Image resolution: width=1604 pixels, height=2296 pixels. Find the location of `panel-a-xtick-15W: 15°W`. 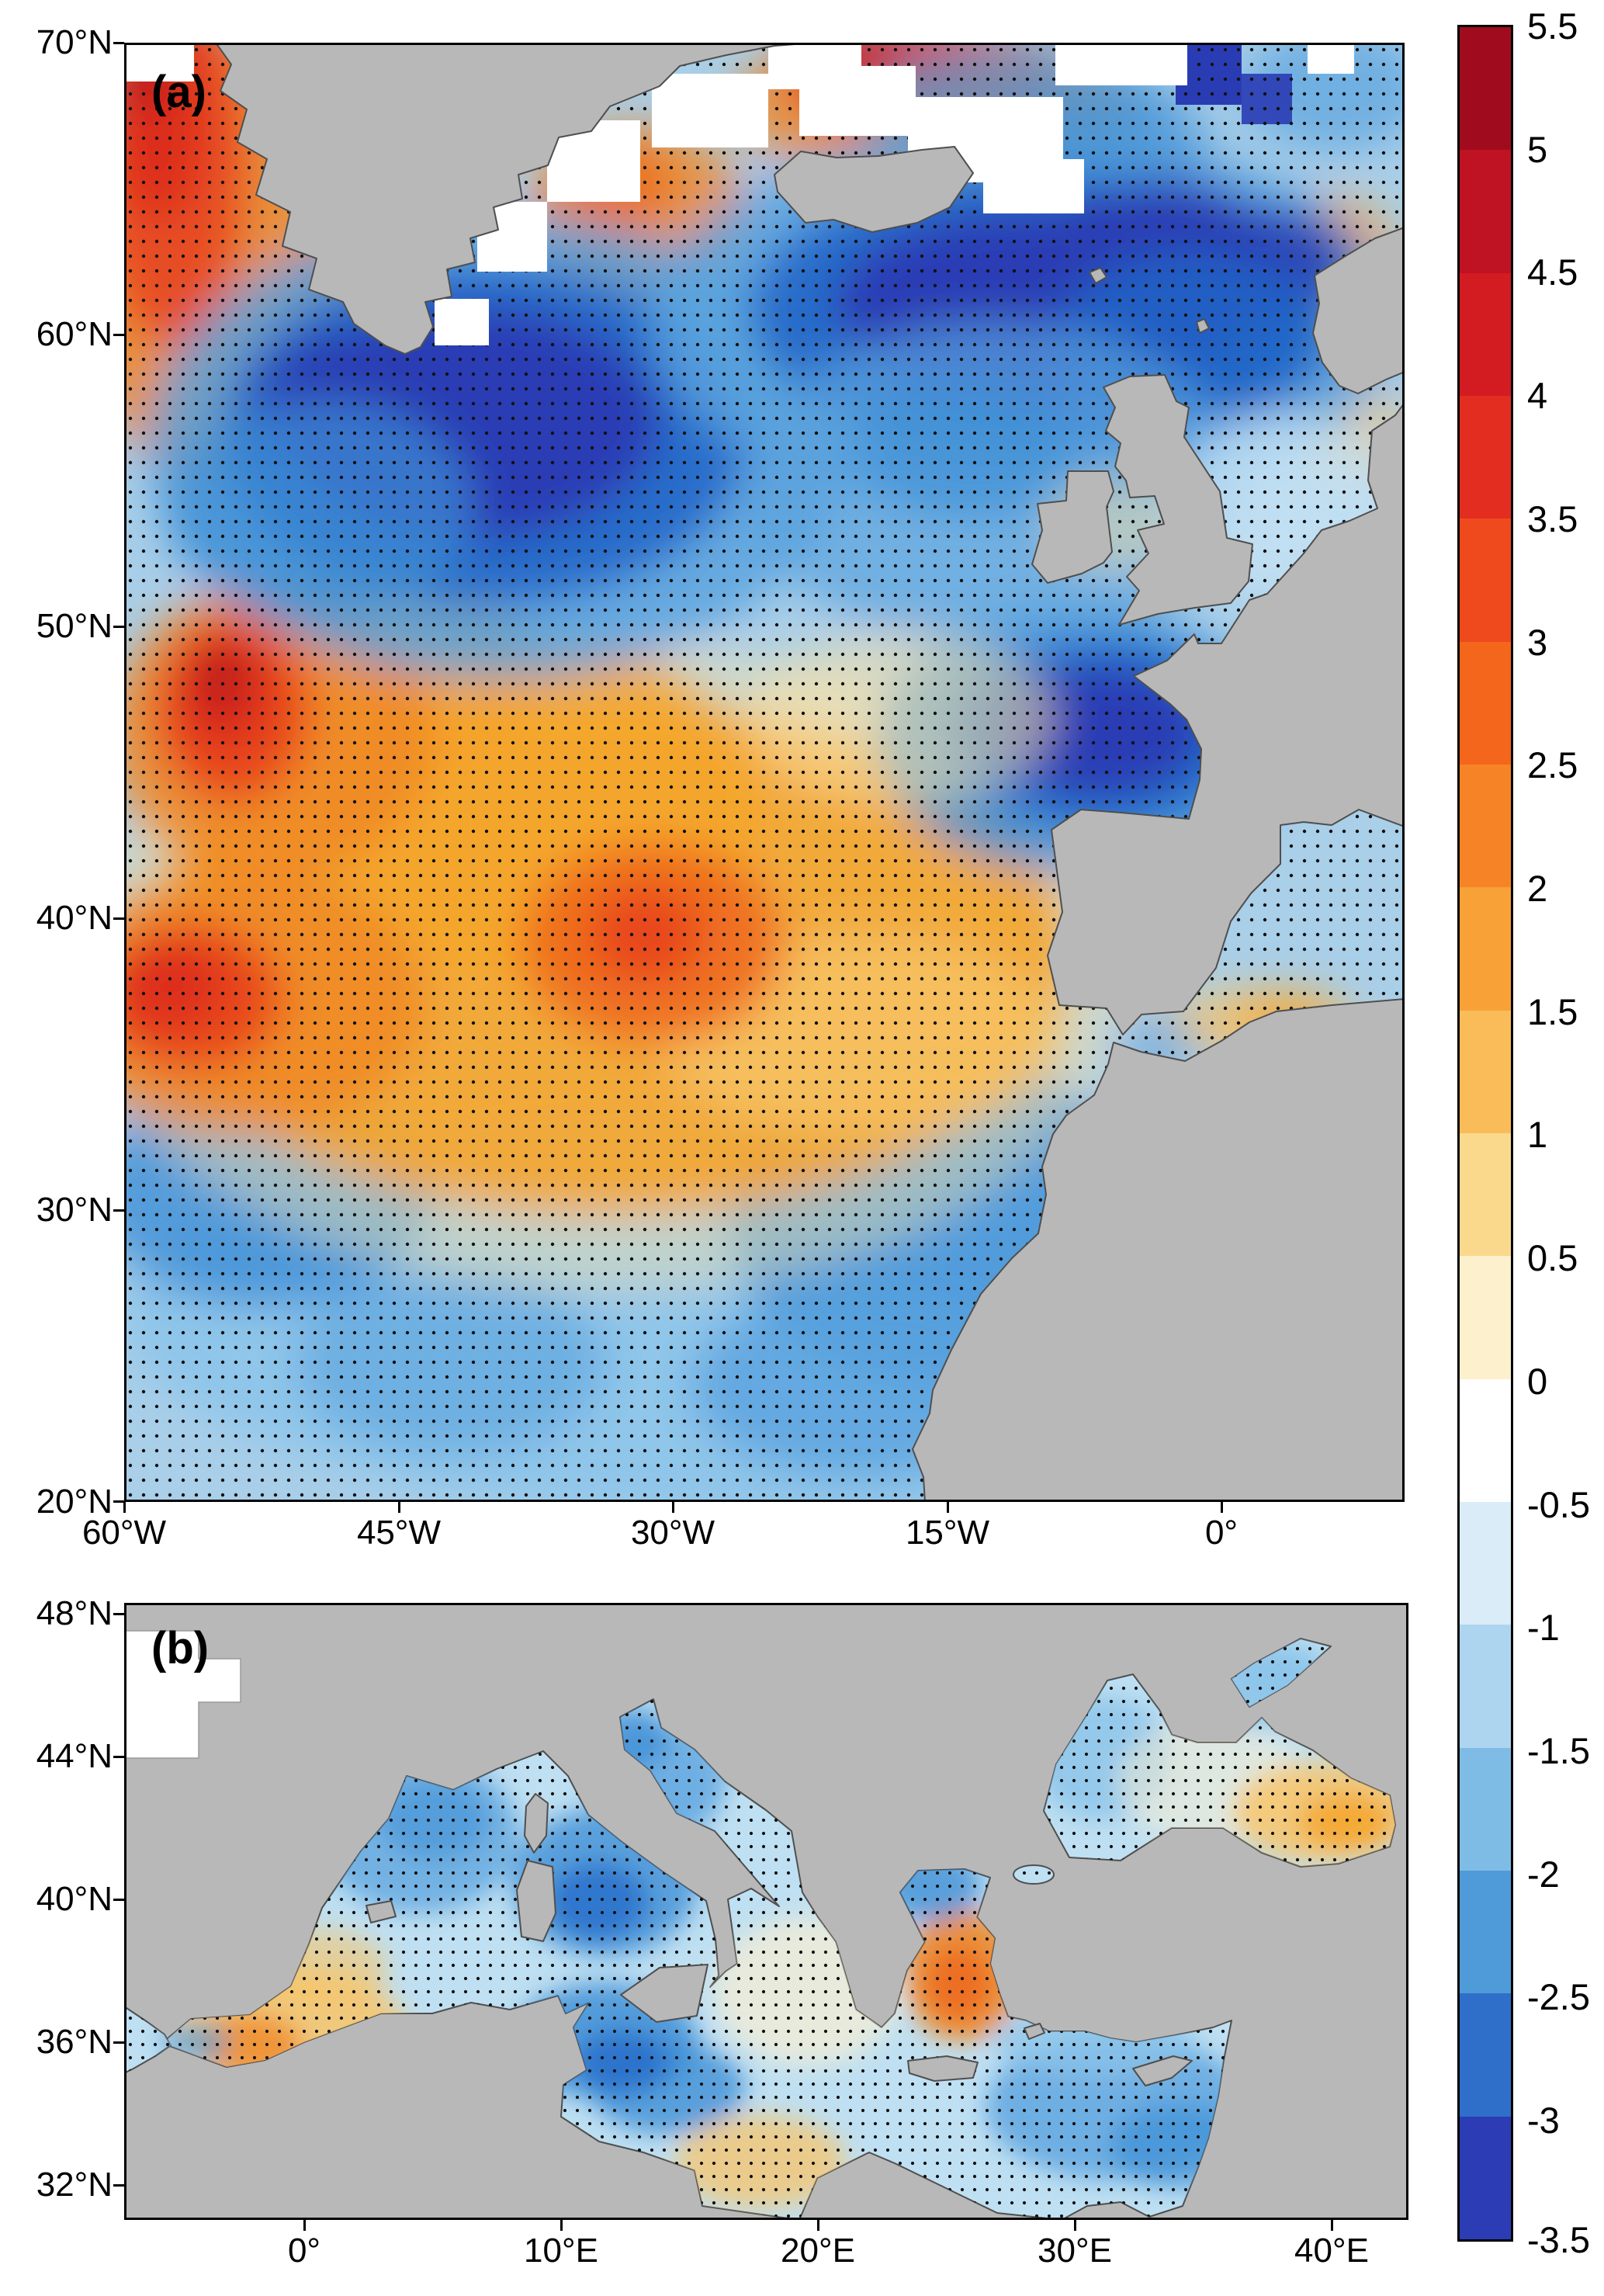

panel-a-xtick-15W: 15°W is located at coordinates (947, 1533).